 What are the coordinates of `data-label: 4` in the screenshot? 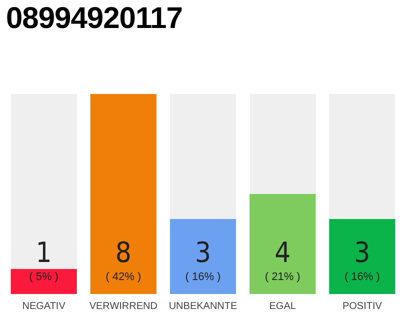 It's located at (282, 252).